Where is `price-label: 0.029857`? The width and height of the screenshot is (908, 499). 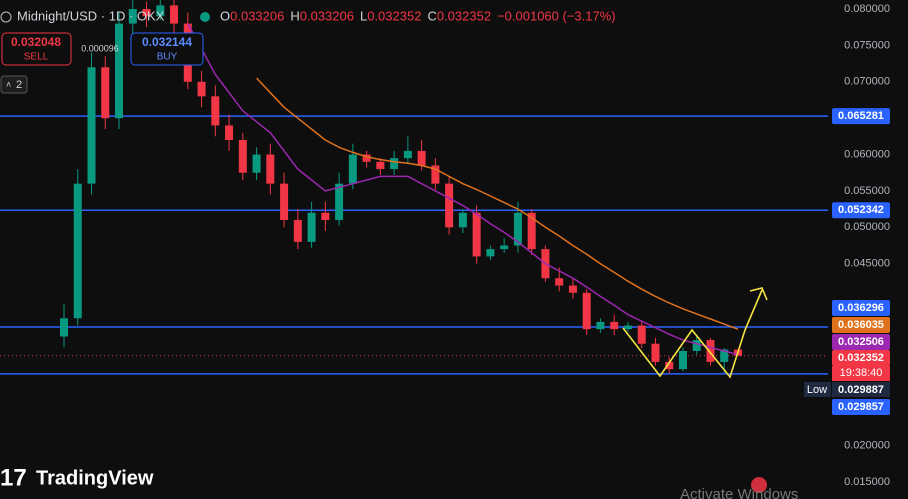
price-label: 0.029857 is located at coordinates (861, 407).